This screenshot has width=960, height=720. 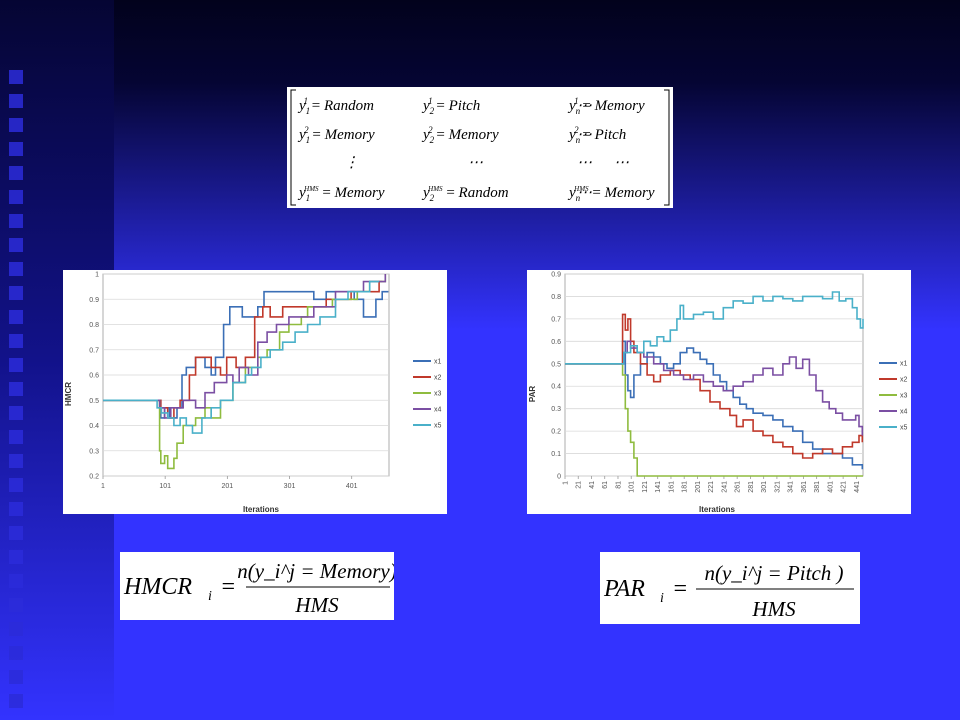 I want to click on side-squares, so click(x=16, y=389).